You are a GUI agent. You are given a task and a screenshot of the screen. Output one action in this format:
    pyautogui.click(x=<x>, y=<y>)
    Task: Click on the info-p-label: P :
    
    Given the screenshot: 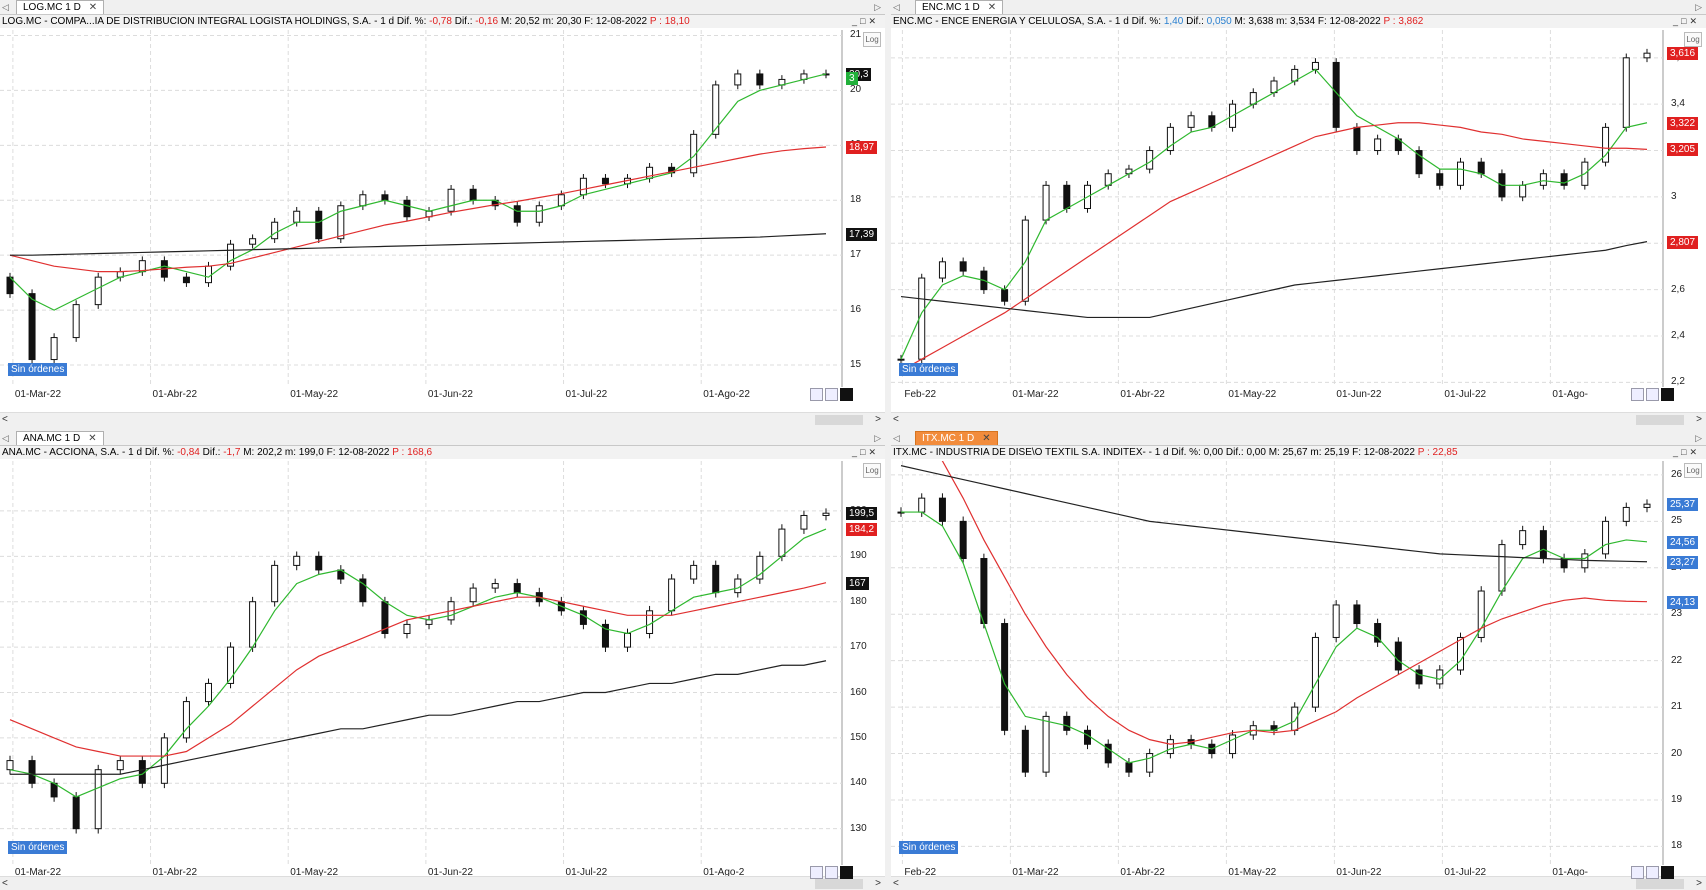 What is the action you would take?
    pyautogui.click(x=1423, y=452)
    